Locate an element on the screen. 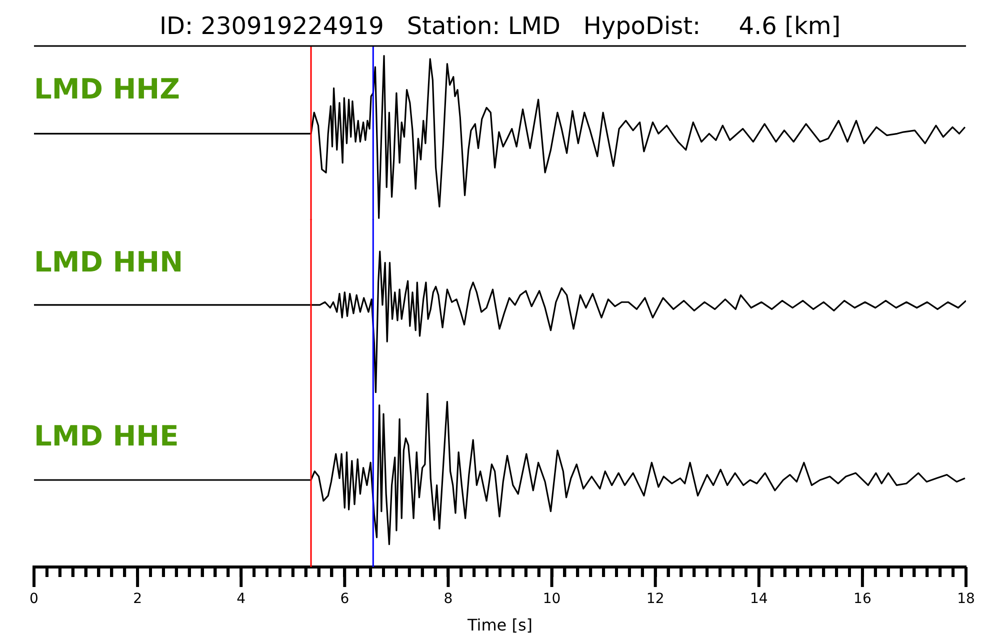  x-tick-label: 14 is located at coordinates (759, 599).